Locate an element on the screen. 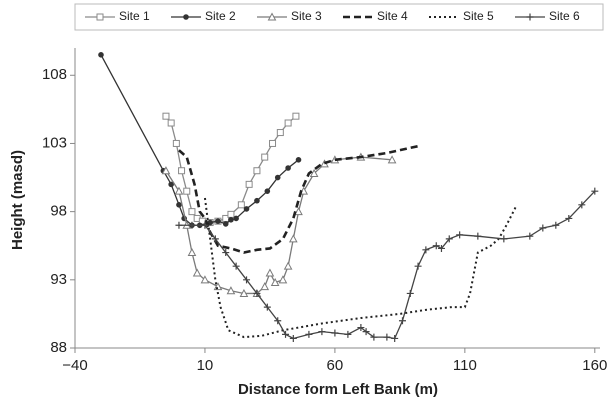 The height and width of the screenshot is (404, 608). y-tick-label: 108 is located at coordinates (54, 74).